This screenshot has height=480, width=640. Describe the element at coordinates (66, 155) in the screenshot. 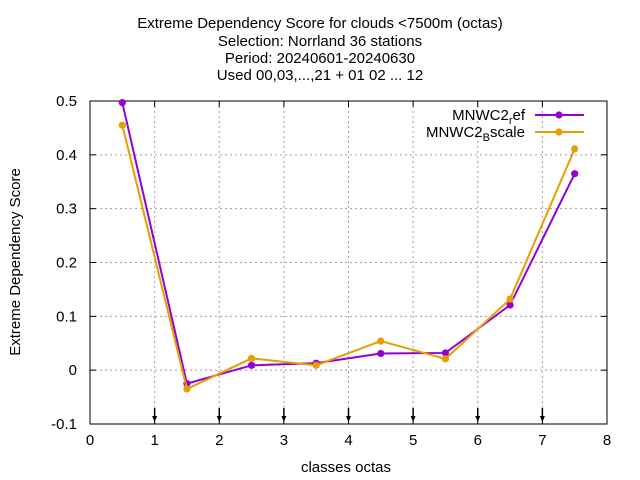

I see `y-tick-label: 0.4` at that location.